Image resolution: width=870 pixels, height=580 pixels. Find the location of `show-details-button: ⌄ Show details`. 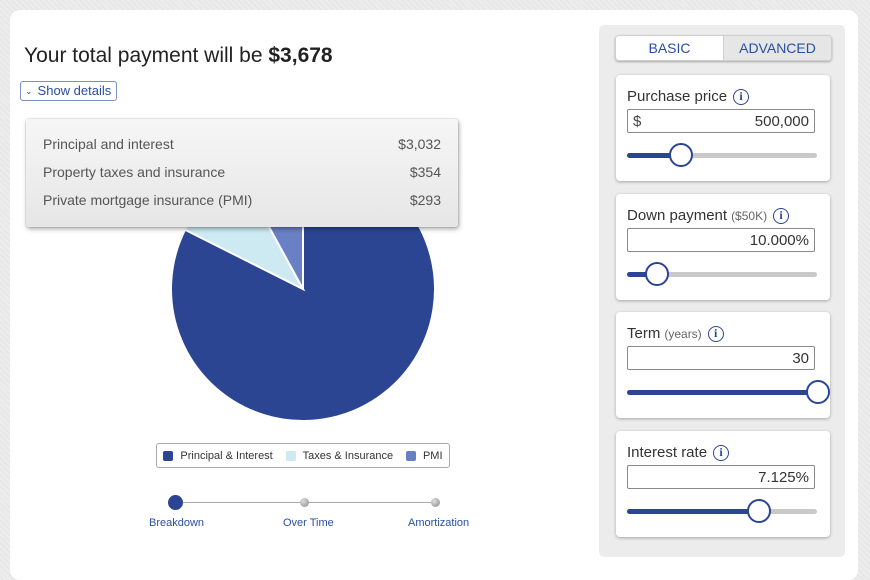

show-details-button: ⌄ Show details is located at coordinates (69, 91).